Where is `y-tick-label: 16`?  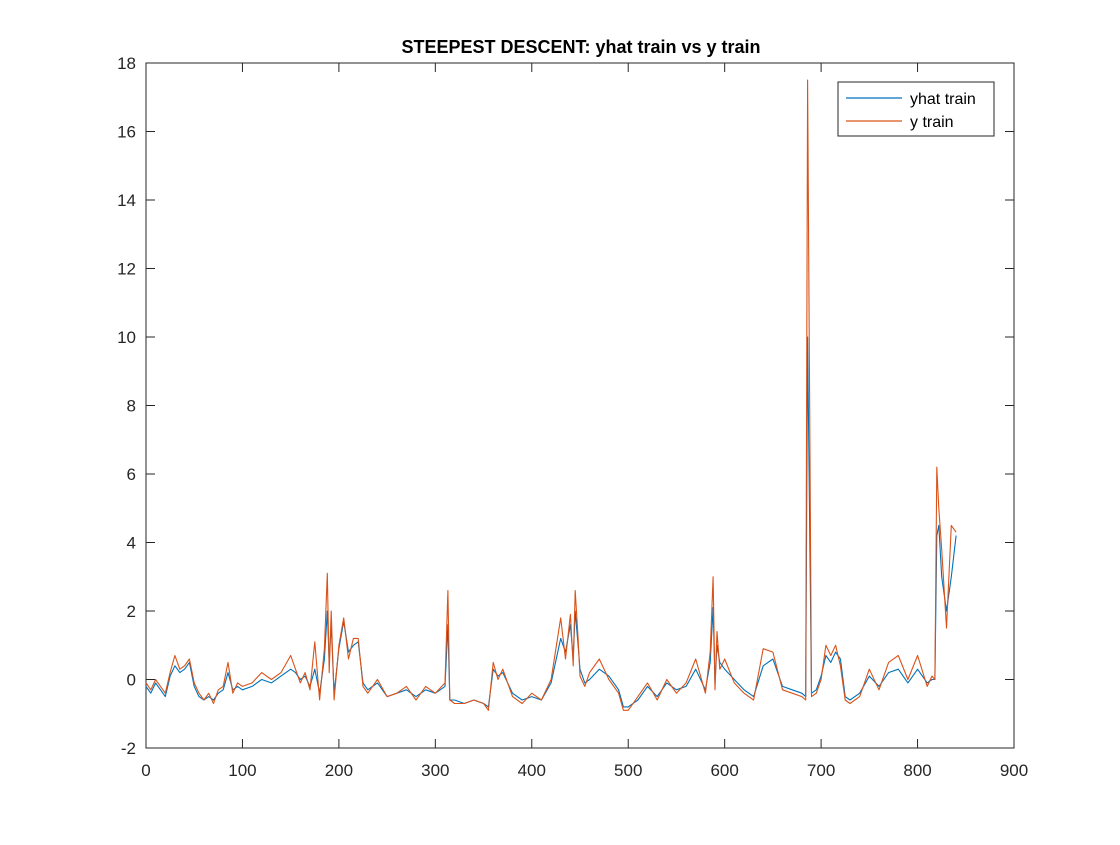 y-tick-label: 16 is located at coordinates (126, 132).